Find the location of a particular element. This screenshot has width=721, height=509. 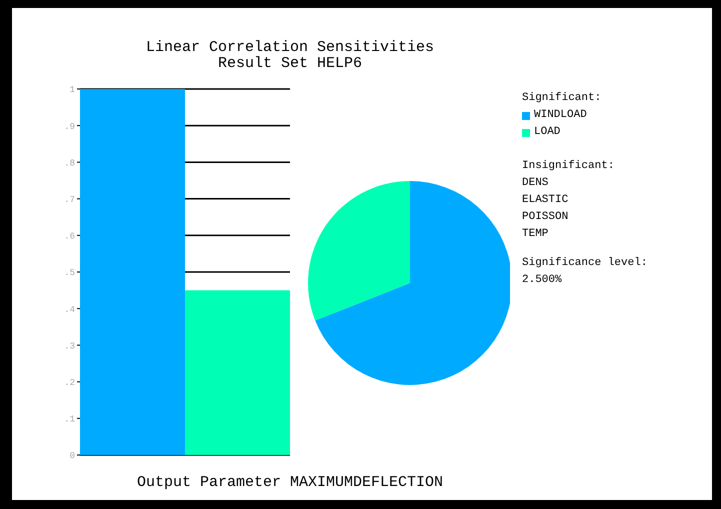

y-tick-label: .6 is located at coordinates (69, 237).